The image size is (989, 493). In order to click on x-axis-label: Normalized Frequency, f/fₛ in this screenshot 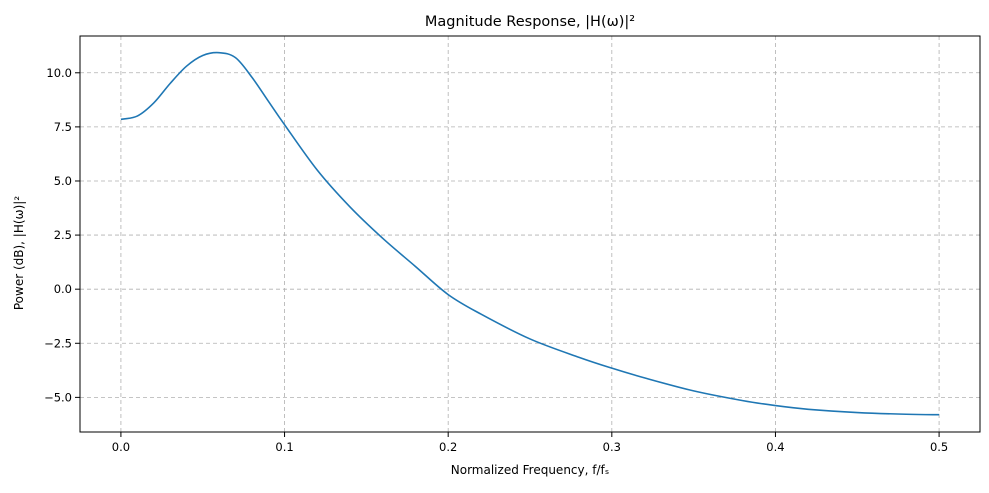, I will do `click(530, 470)`.